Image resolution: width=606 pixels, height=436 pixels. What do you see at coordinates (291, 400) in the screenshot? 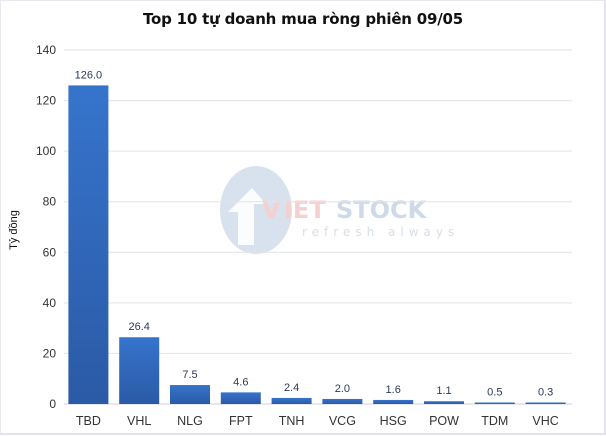
I see `bar-tnh` at bounding box center [291, 400].